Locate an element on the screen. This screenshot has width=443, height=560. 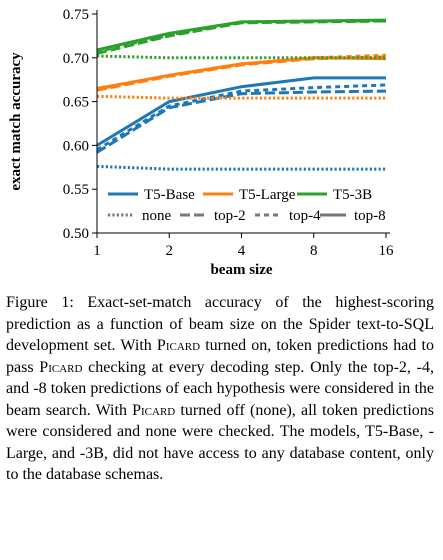
series-line-3b-top2 is located at coordinates (241, 37).